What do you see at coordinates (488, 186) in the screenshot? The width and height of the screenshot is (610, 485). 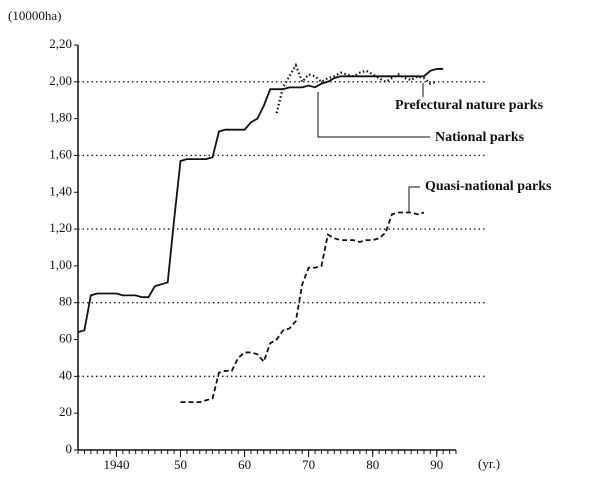 I see `legend-label: Quasi-national parks` at bounding box center [488, 186].